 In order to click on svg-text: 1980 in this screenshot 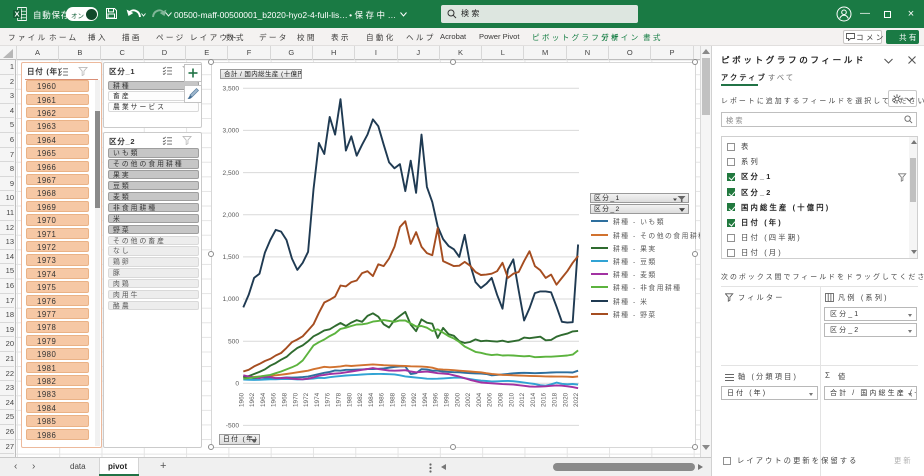, I will do `click(349, 399)`.